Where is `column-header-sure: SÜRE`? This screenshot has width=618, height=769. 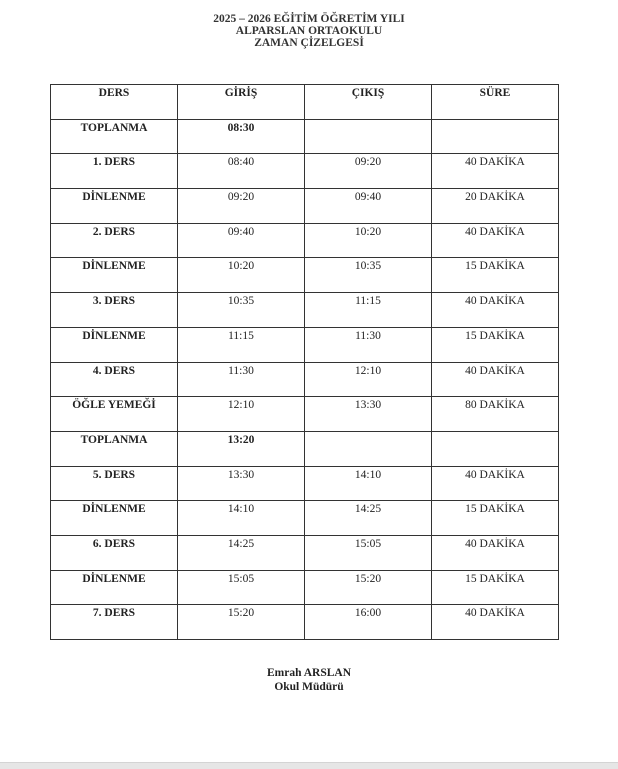 column-header-sure: SÜRE is located at coordinates (495, 102).